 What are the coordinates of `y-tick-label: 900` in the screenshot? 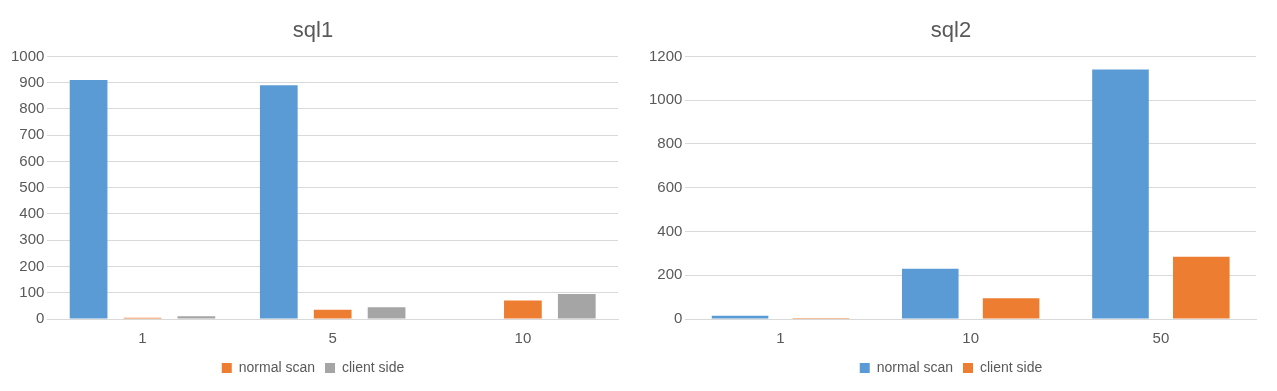 It's located at (32, 81).